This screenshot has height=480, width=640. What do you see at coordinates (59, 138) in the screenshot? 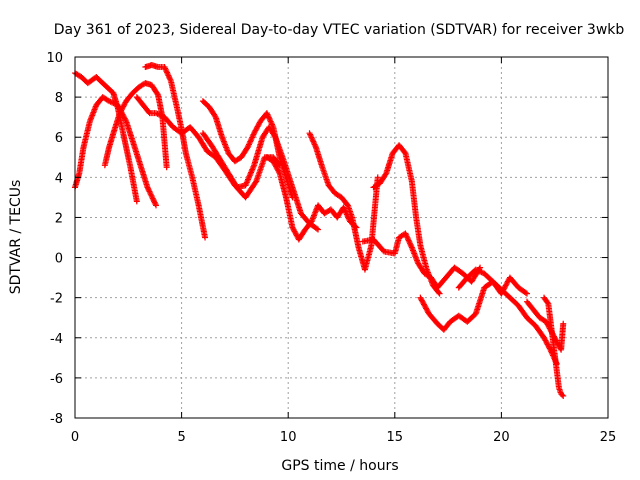
I see `y-tick-label: 6` at bounding box center [59, 138].